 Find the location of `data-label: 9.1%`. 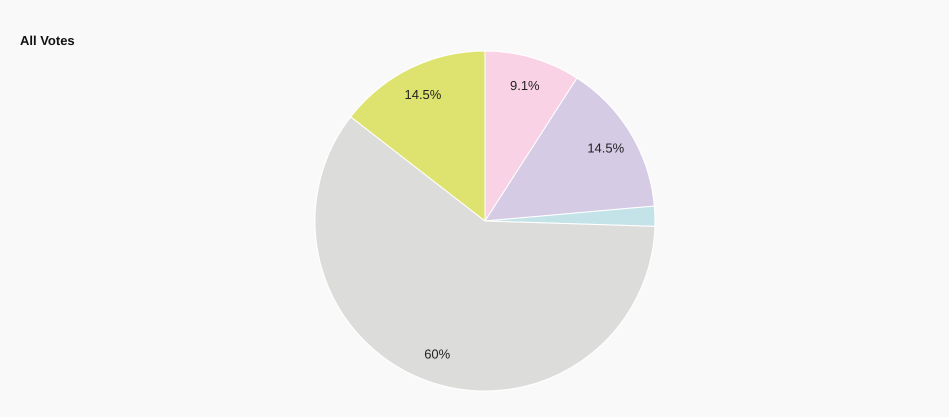

data-label: 9.1% is located at coordinates (525, 86).